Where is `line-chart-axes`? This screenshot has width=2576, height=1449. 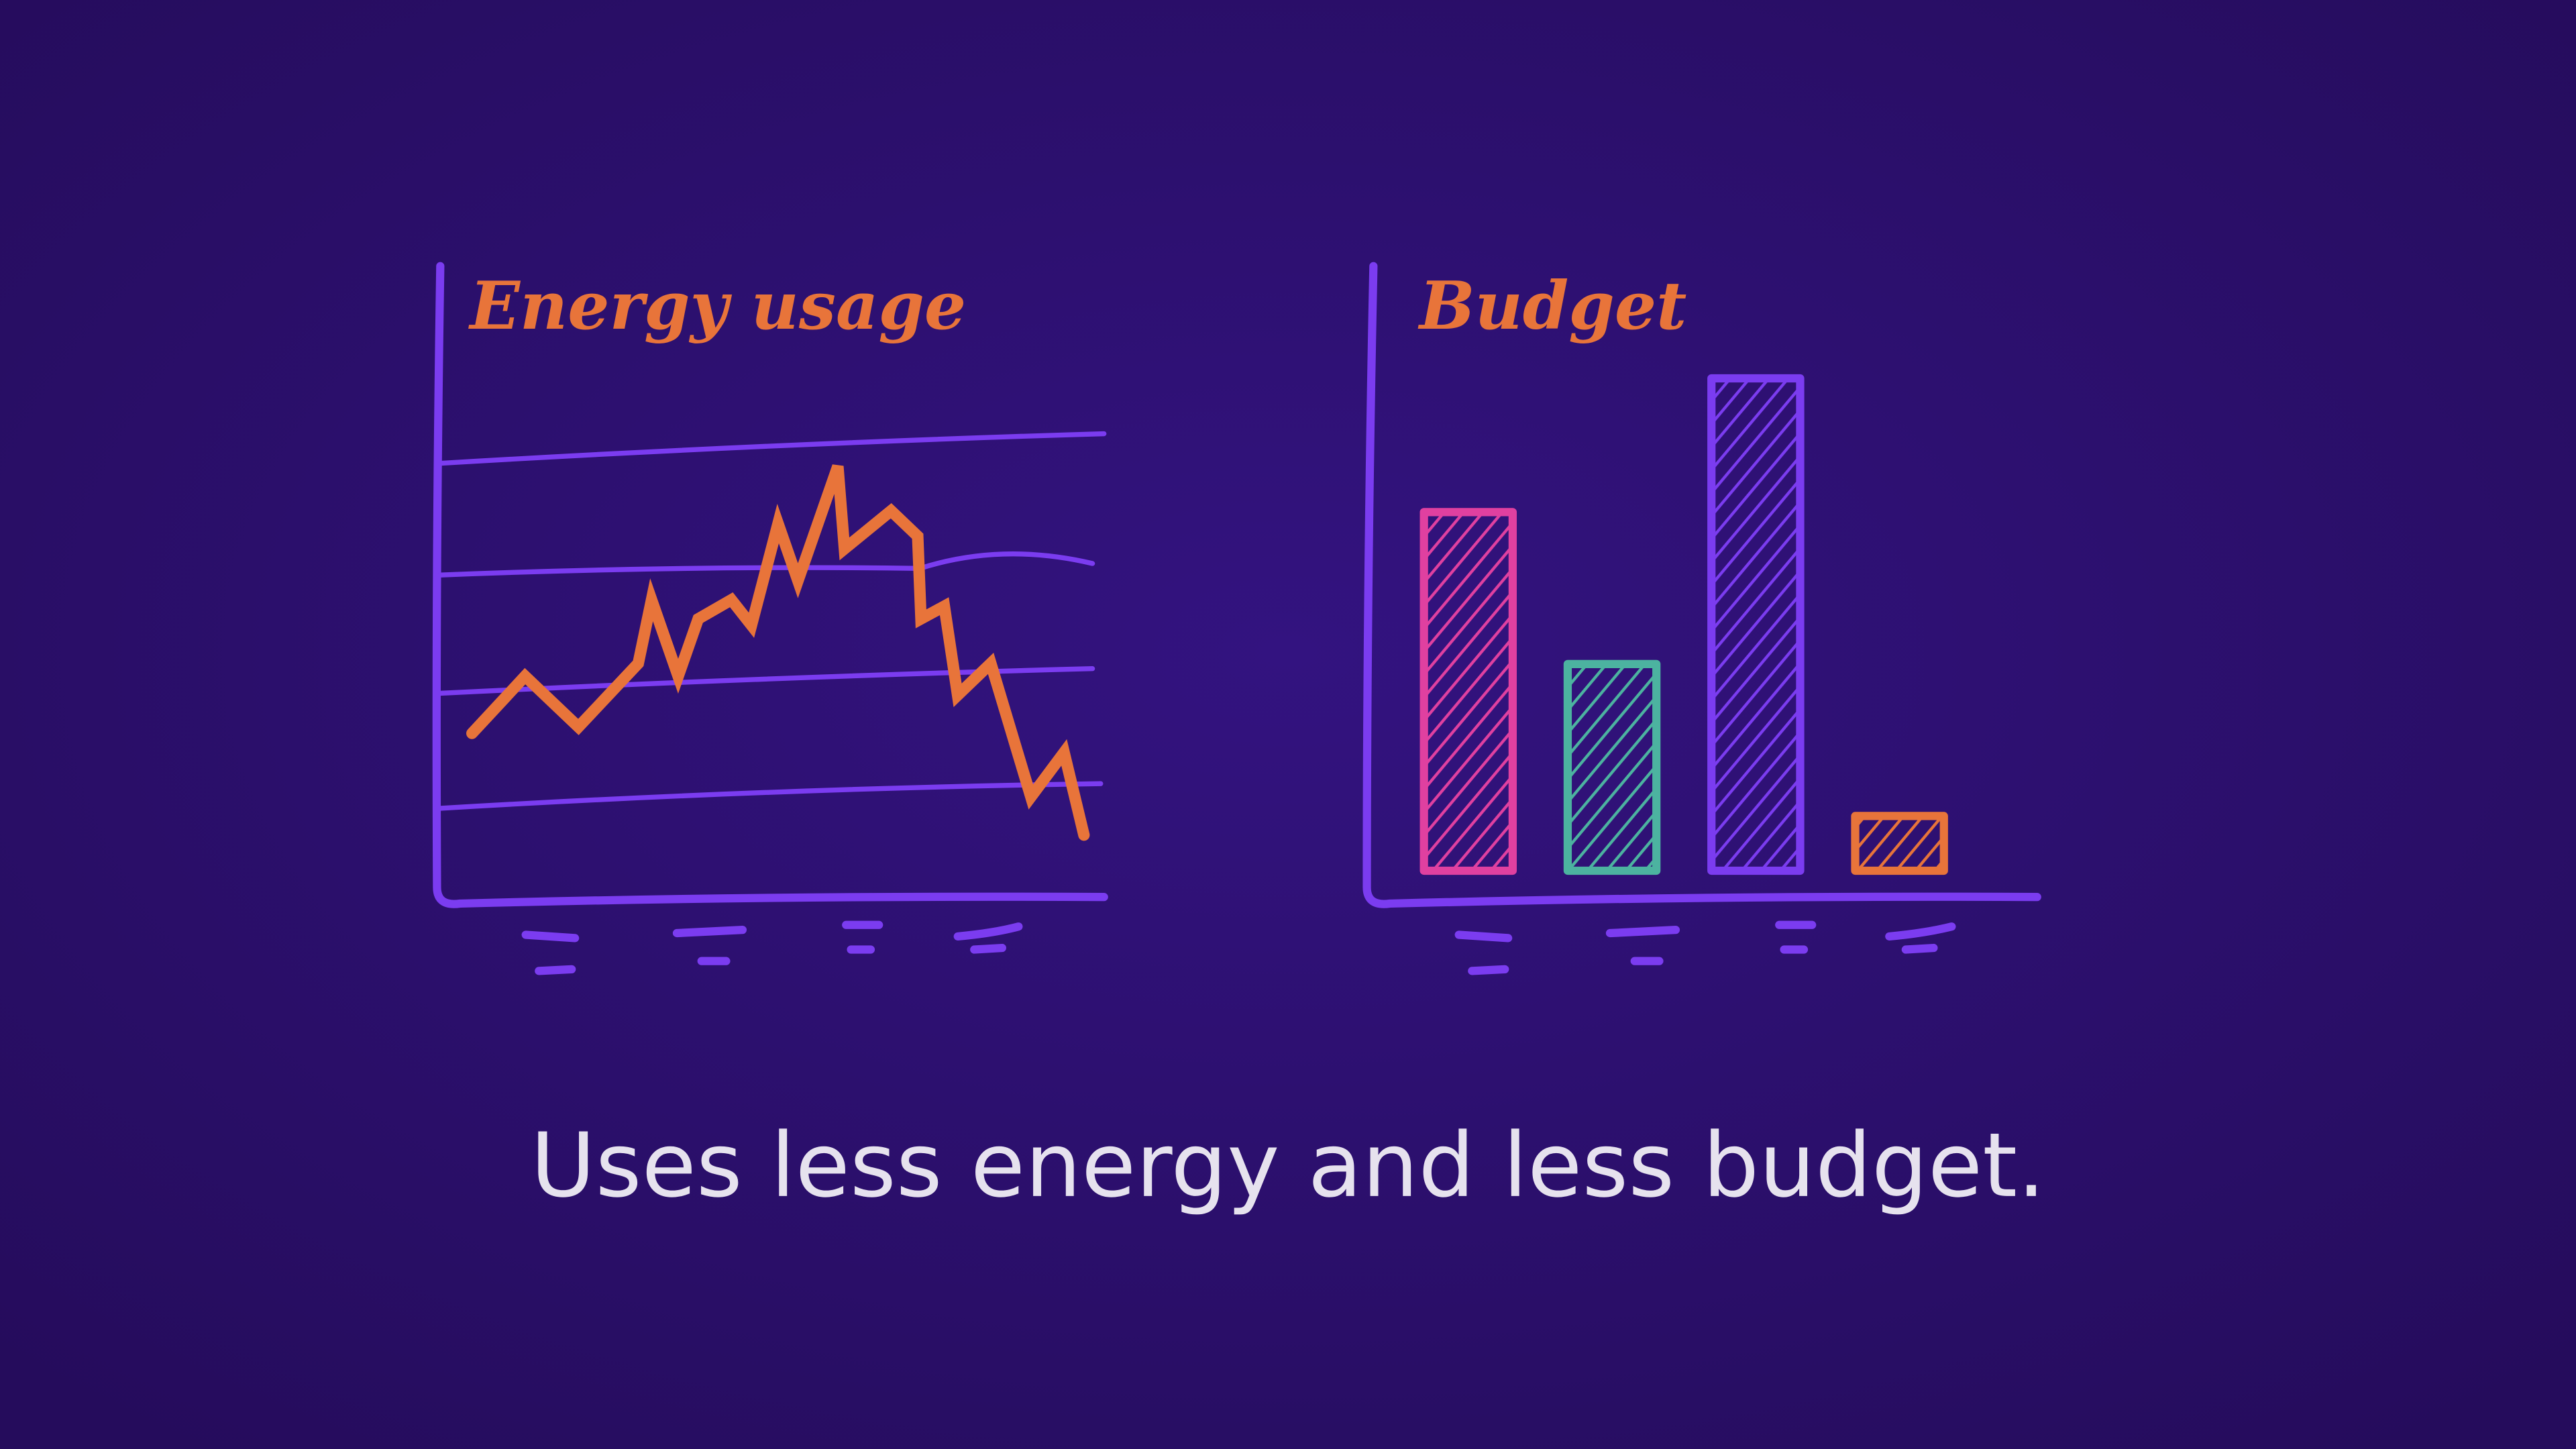 line-chart-axes is located at coordinates (770, 585).